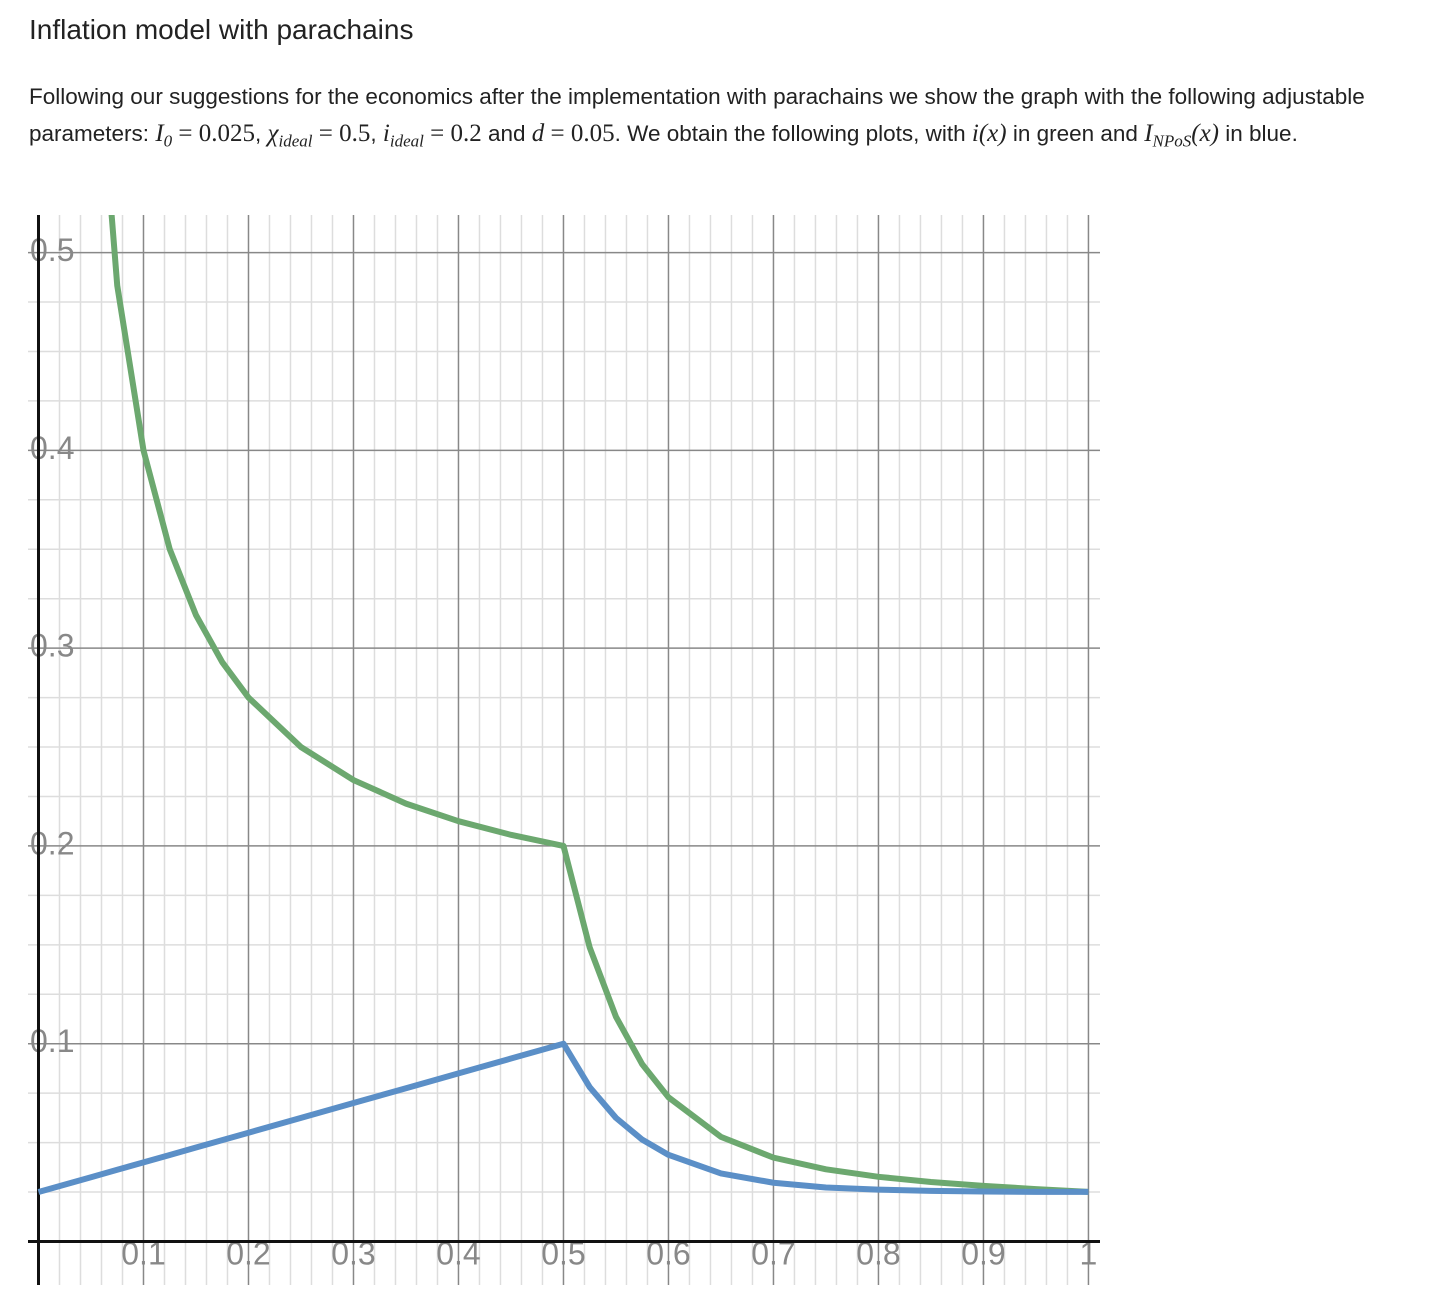  What do you see at coordinates (52, 1041) in the screenshot?
I see `y-tick-label: 0.1` at bounding box center [52, 1041].